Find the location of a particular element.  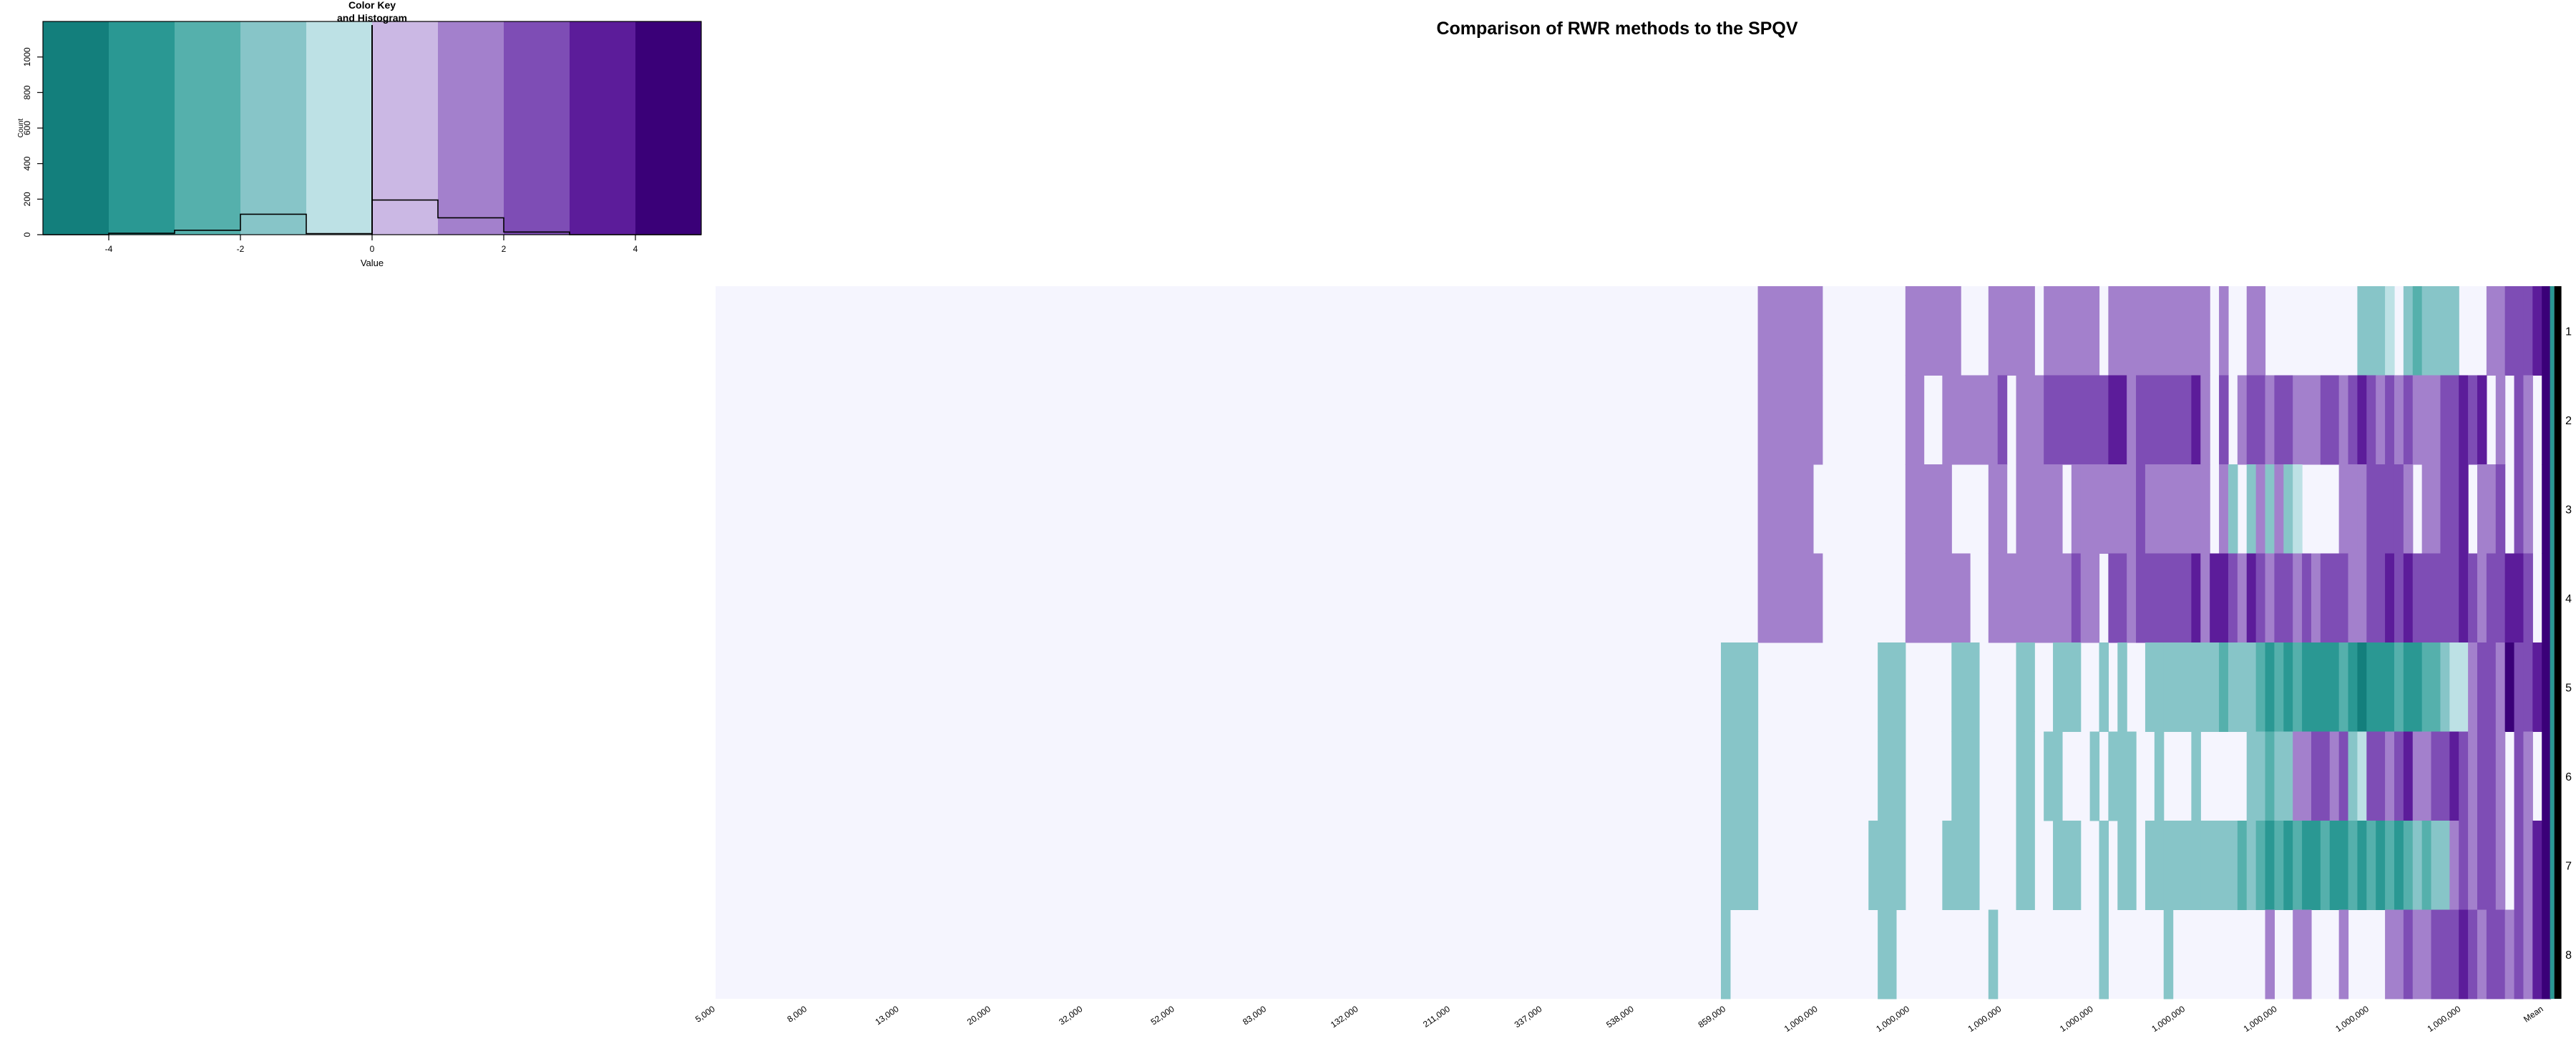

heatmap-row-label: 3 is located at coordinates (2568, 510).